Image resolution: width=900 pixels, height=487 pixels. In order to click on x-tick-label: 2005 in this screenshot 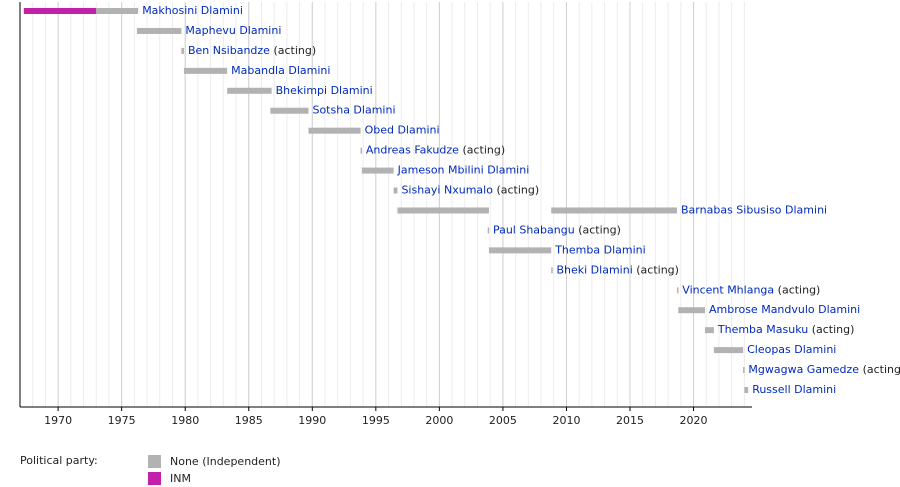, I will do `click(503, 420)`.